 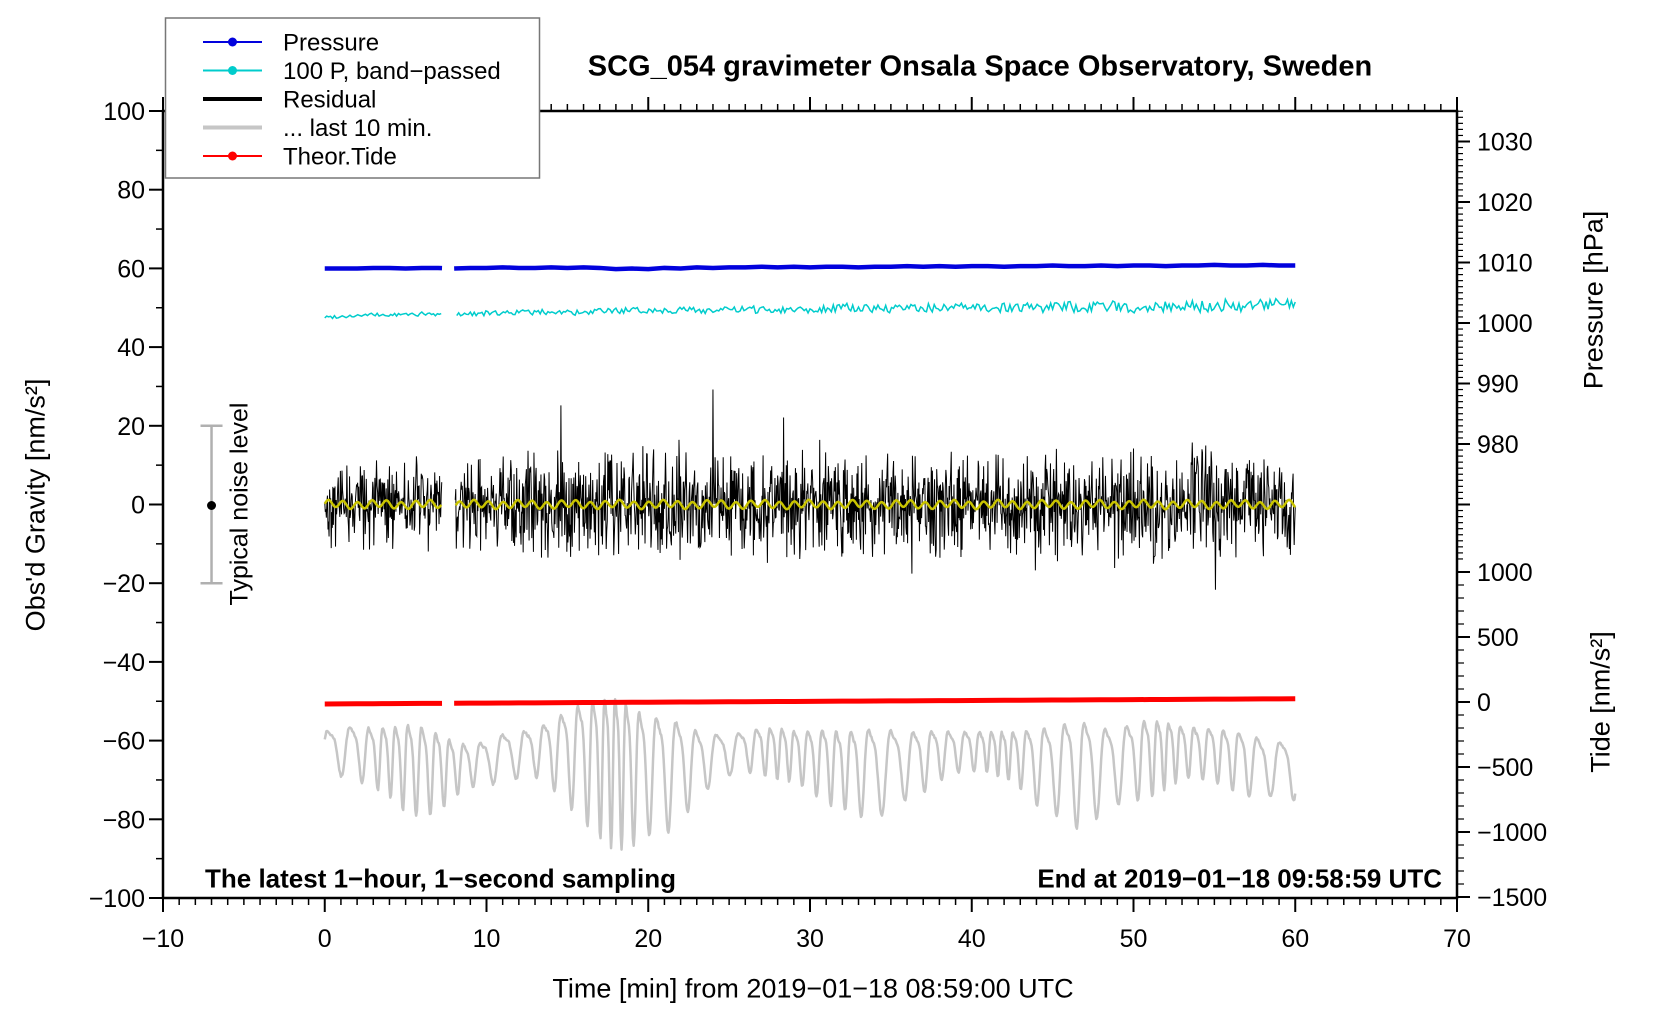 What do you see at coordinates (441, 878) in the screenshot?
I see `sampling-note: The latest 1−hour, 1−second sampling` at bounding box center [441, 878].